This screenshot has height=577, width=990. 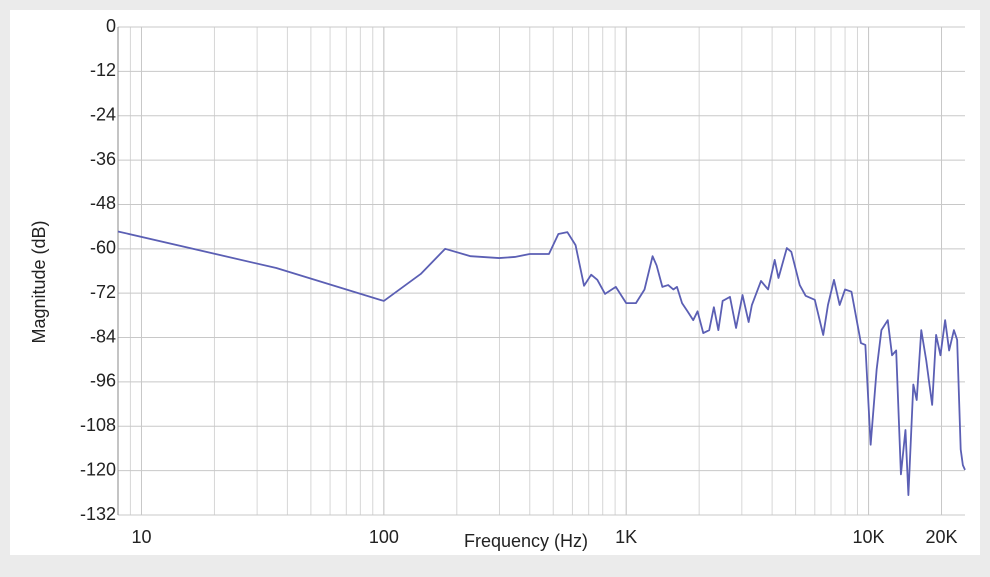 What do you see at coordinates (103, 159) in the screenshot?
I see `y-tick-label: -36` at bounding box center [103, 159].